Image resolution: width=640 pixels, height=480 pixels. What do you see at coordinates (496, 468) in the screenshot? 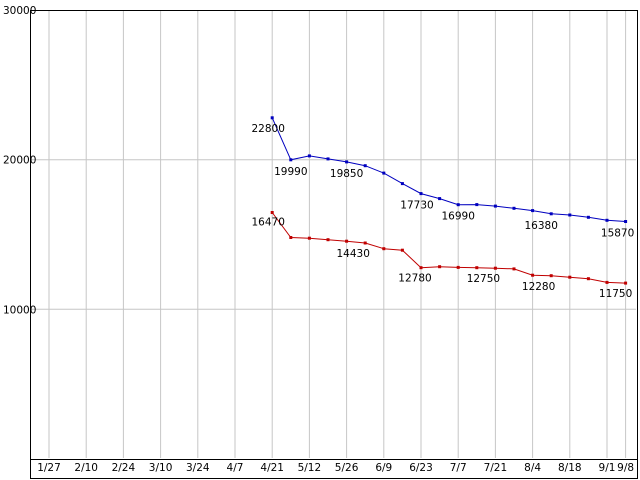
I see `x-tick-label: 7/21` at bounding box center [496, 468].